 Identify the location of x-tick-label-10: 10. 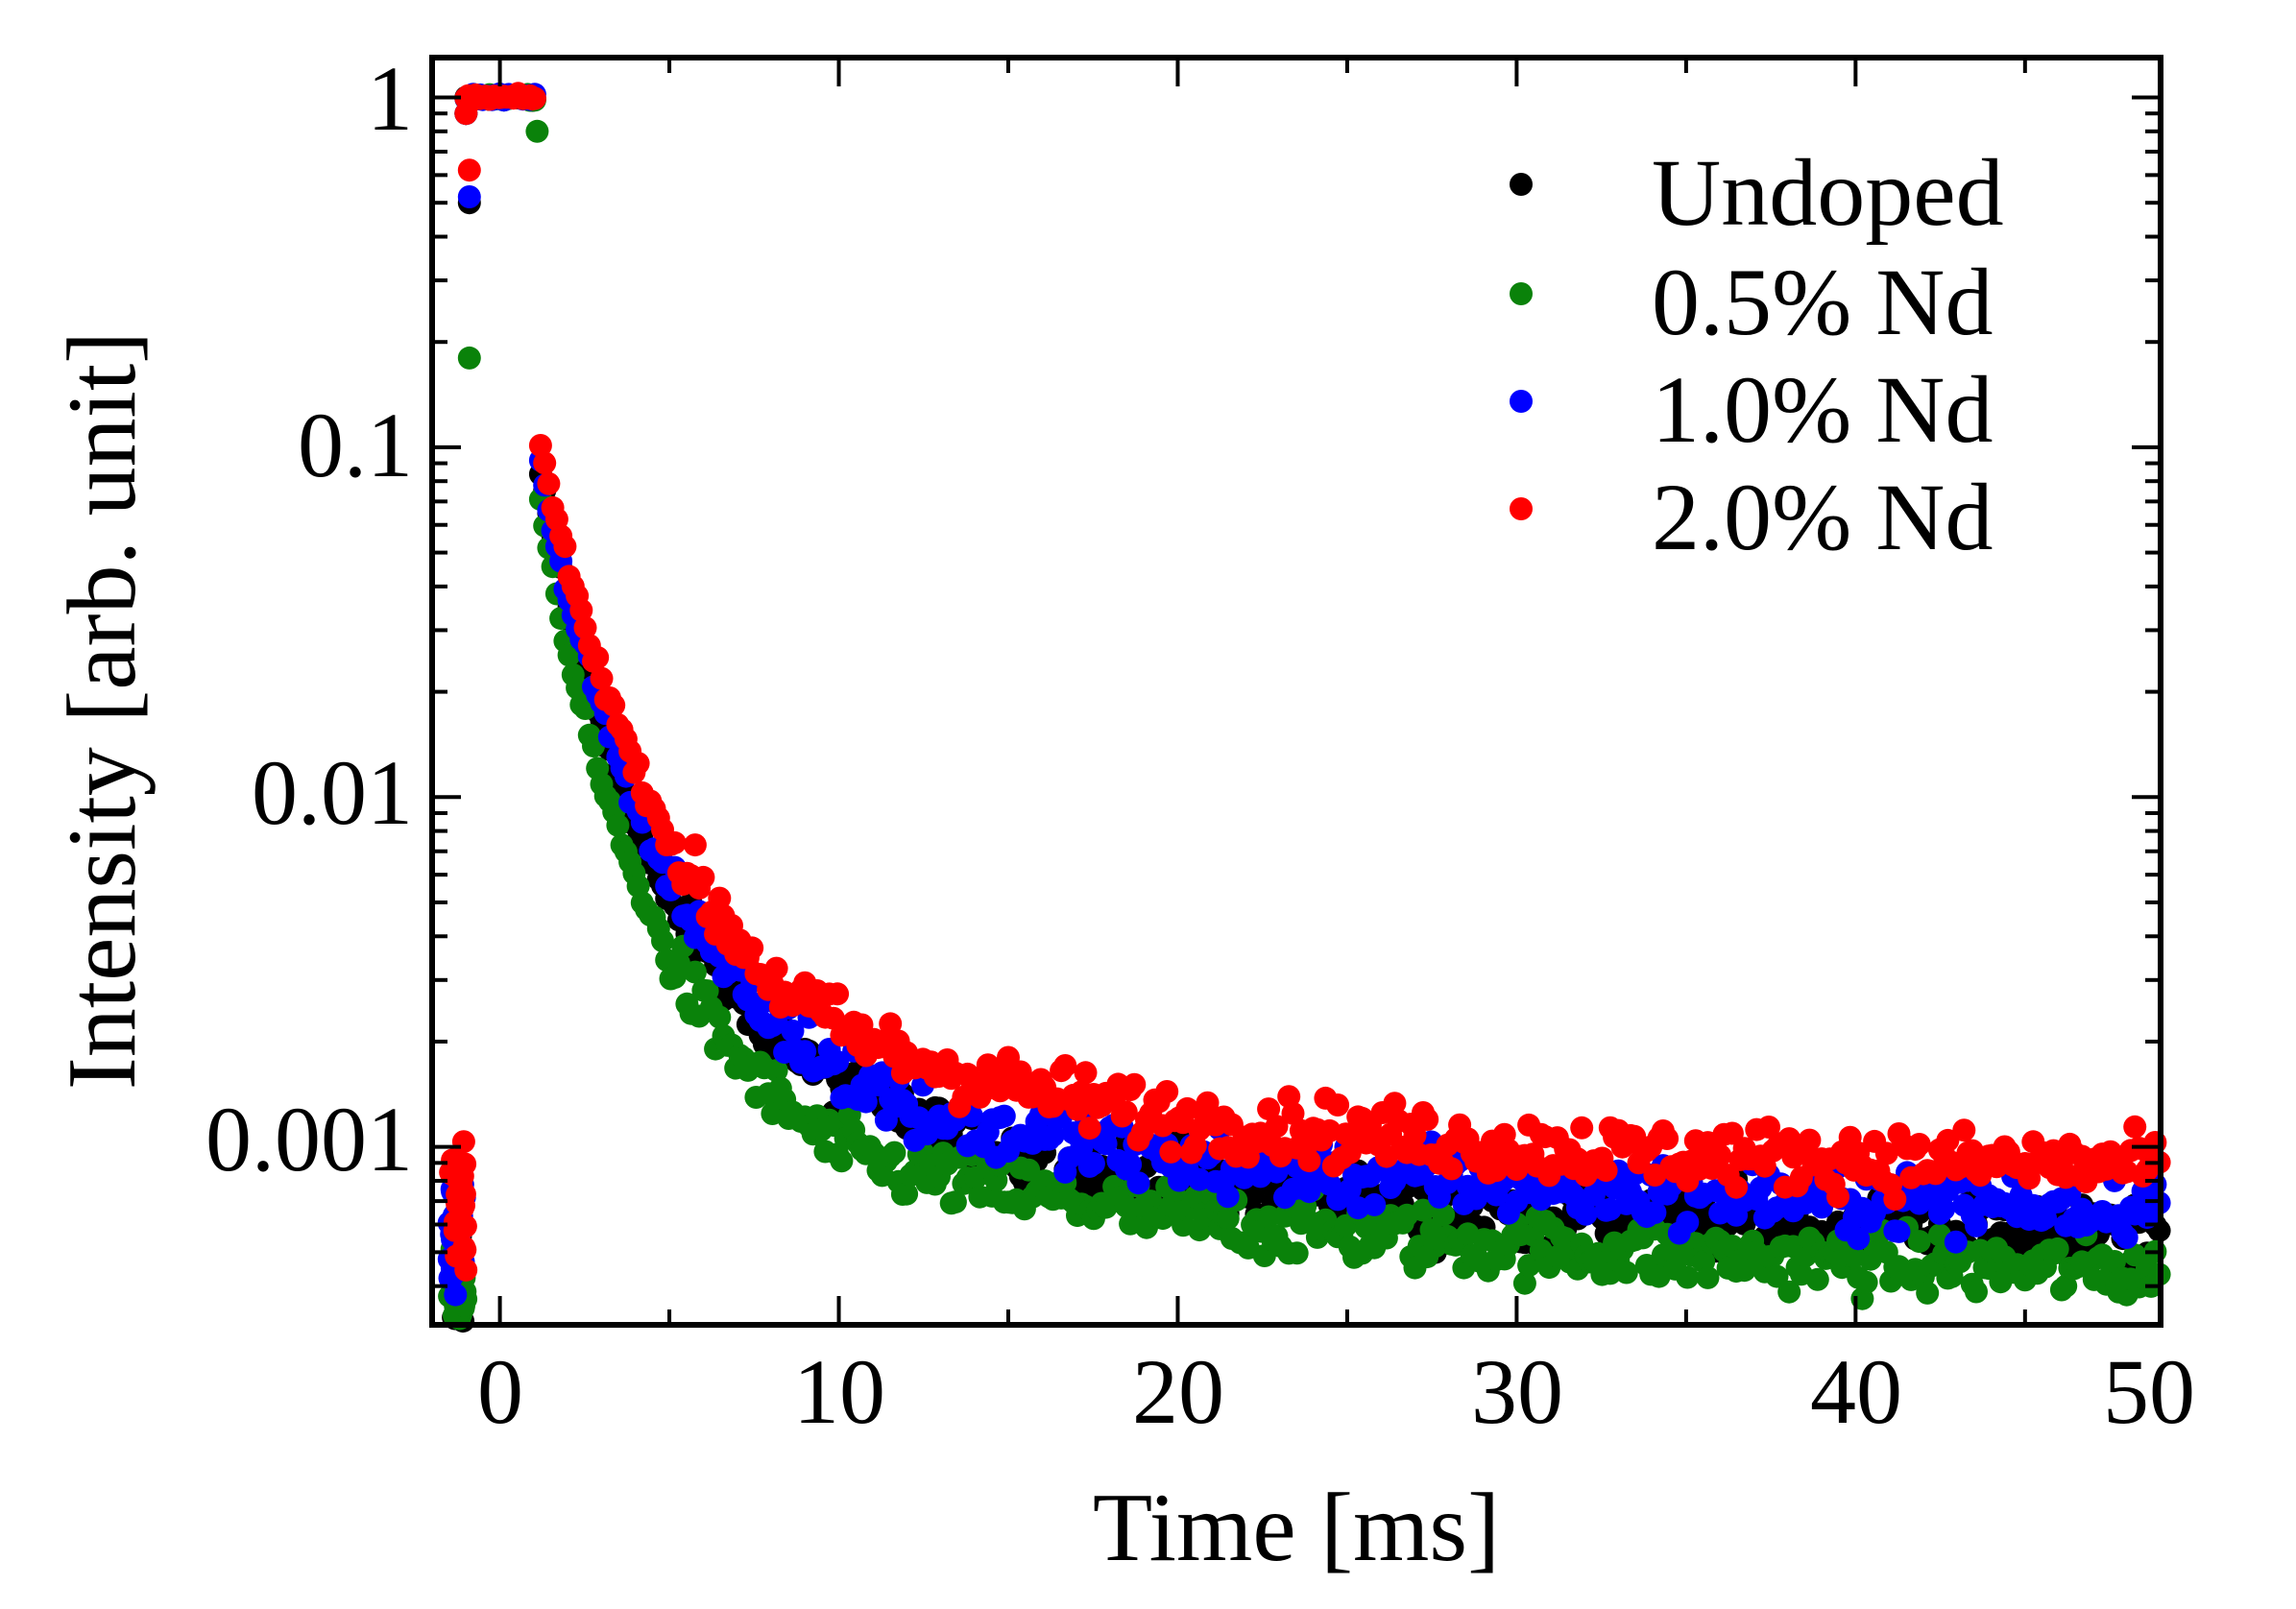
(839, 1391).